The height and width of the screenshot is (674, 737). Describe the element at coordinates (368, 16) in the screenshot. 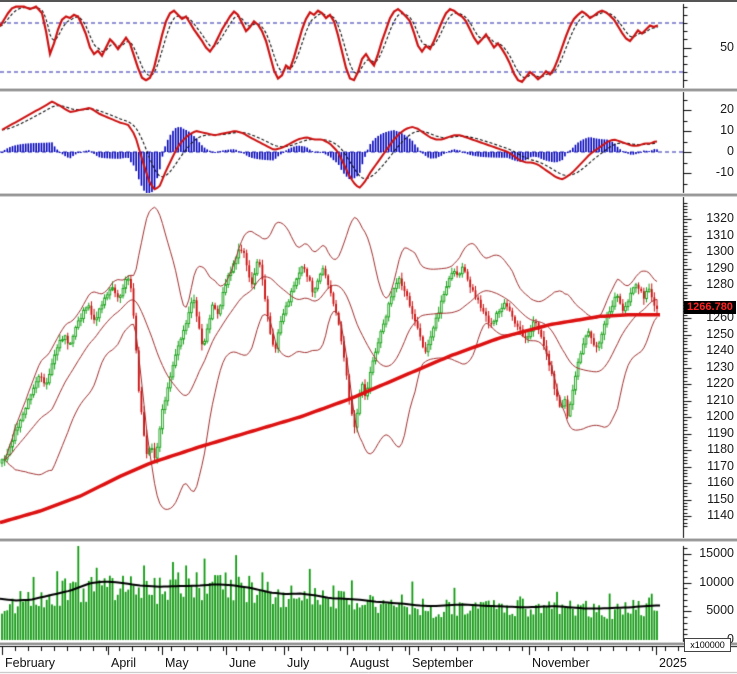

I see `x-axis-time` at that location.